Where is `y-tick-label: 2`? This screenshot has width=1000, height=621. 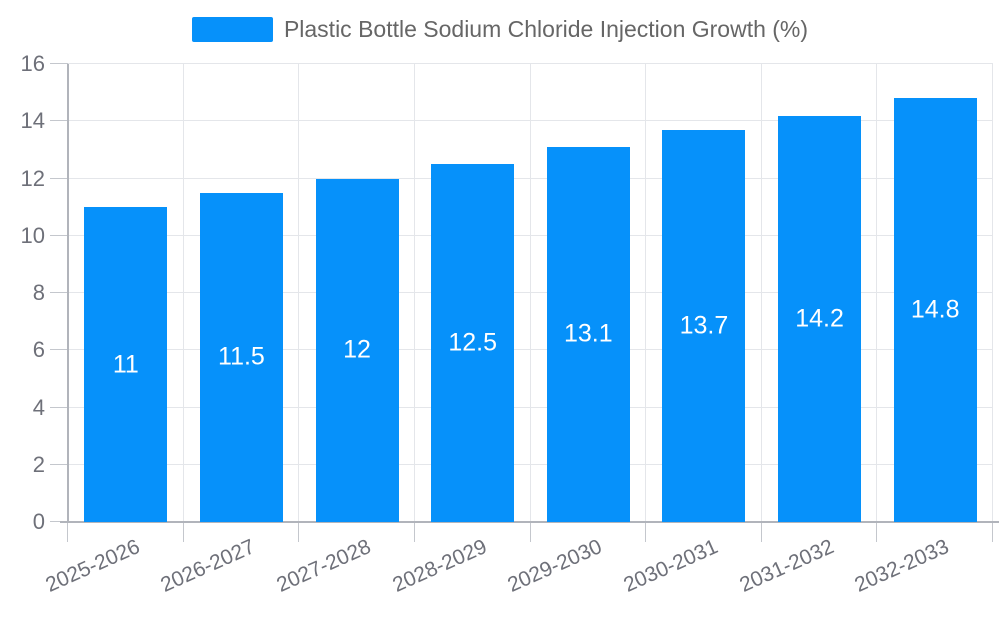 y-tick-label: 2 is located at coordinates (38, 464).